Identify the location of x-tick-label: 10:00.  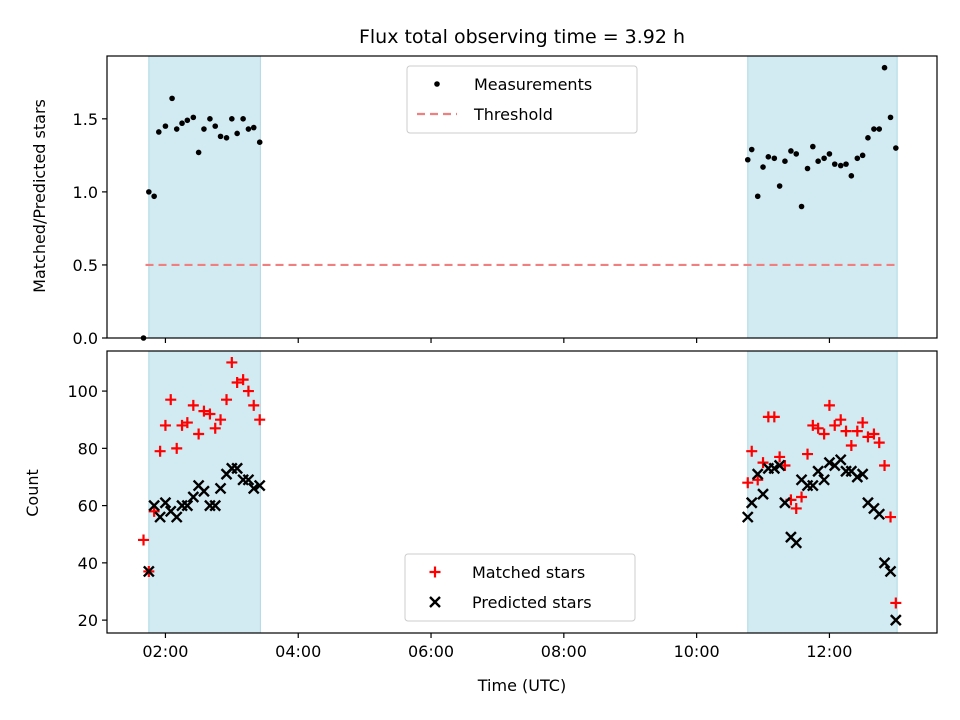
(697, 651).